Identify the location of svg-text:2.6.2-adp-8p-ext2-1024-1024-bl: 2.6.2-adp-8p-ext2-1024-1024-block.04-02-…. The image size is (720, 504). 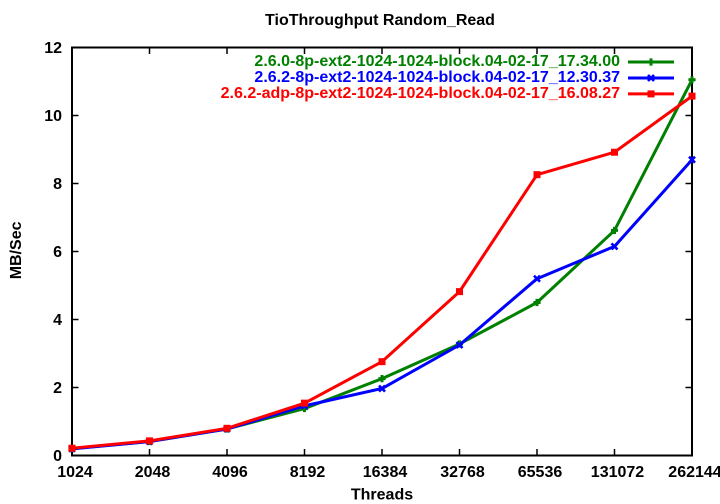
(420, 93).